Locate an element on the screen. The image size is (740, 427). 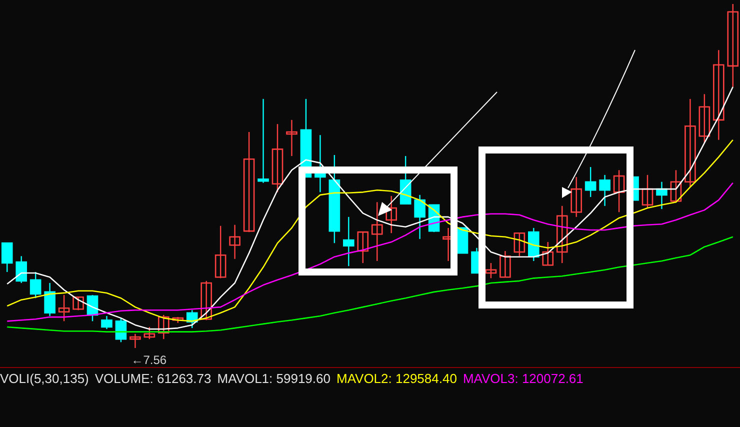
text: MAVOL1: 59919.60 is located at coordinates (273, 378).